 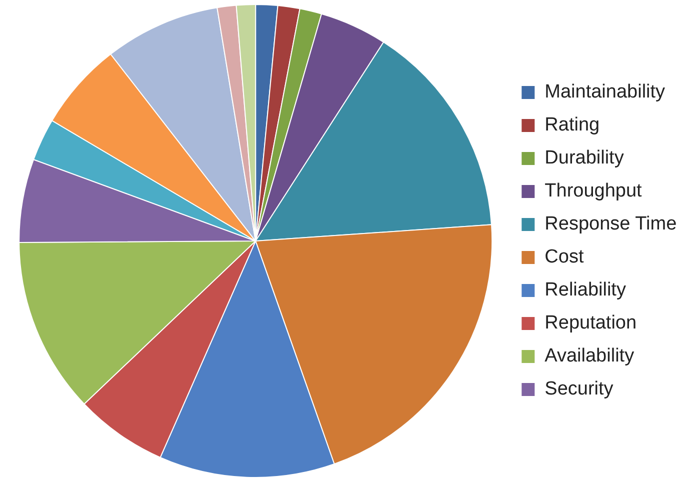 I want to click on legend-label: Rating, so click(x=572, y=125).